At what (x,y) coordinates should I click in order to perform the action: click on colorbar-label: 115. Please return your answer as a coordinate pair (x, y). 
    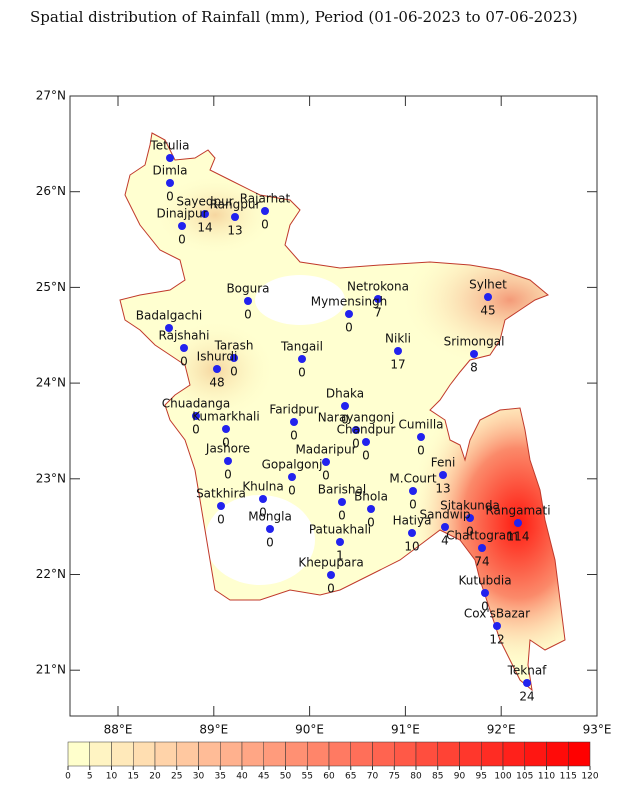
    Looking at the image, I should click on (568, 777).